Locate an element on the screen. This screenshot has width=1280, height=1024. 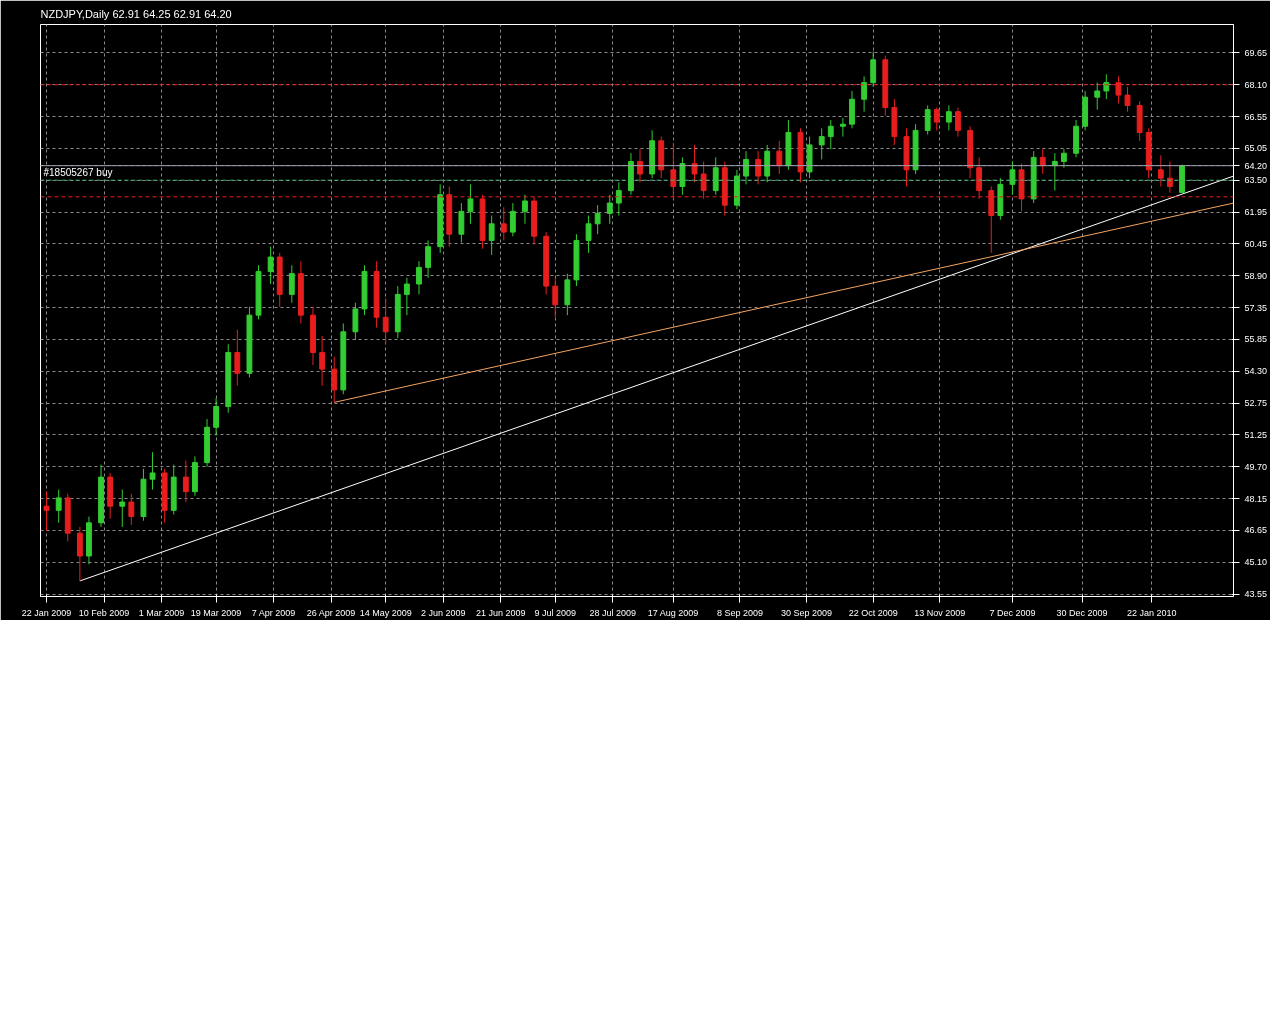
y-tick-label: 51.25 is located at coordinates (1256, 434).